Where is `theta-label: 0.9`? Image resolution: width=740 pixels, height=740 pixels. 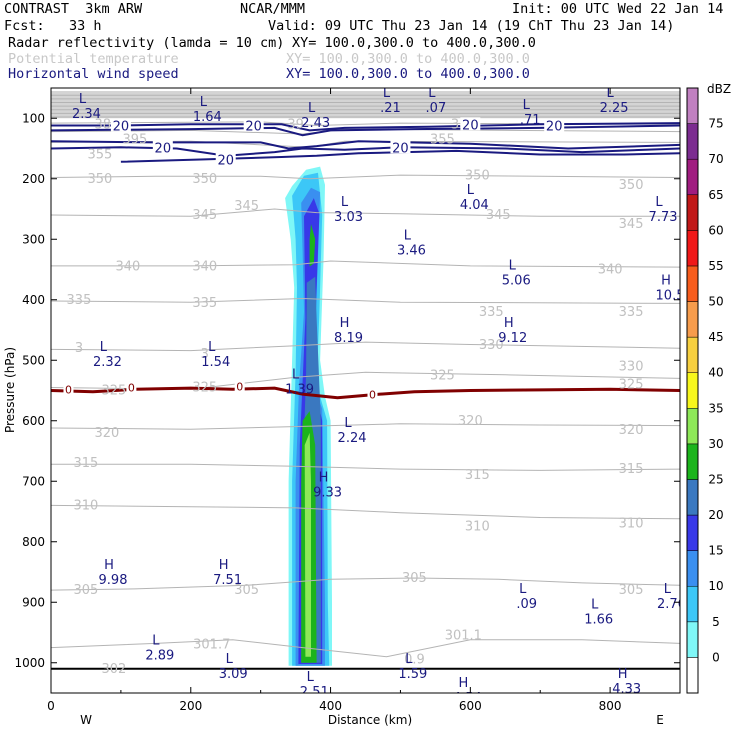
theta-label: 0.9 is located at coordinates (414, 660).